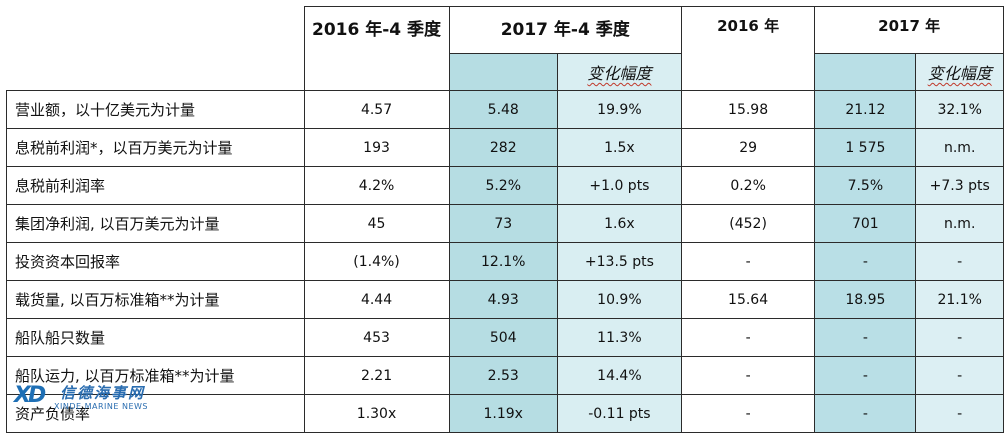  I want to click on cell-q4-2017: 282, so click(503, 147).